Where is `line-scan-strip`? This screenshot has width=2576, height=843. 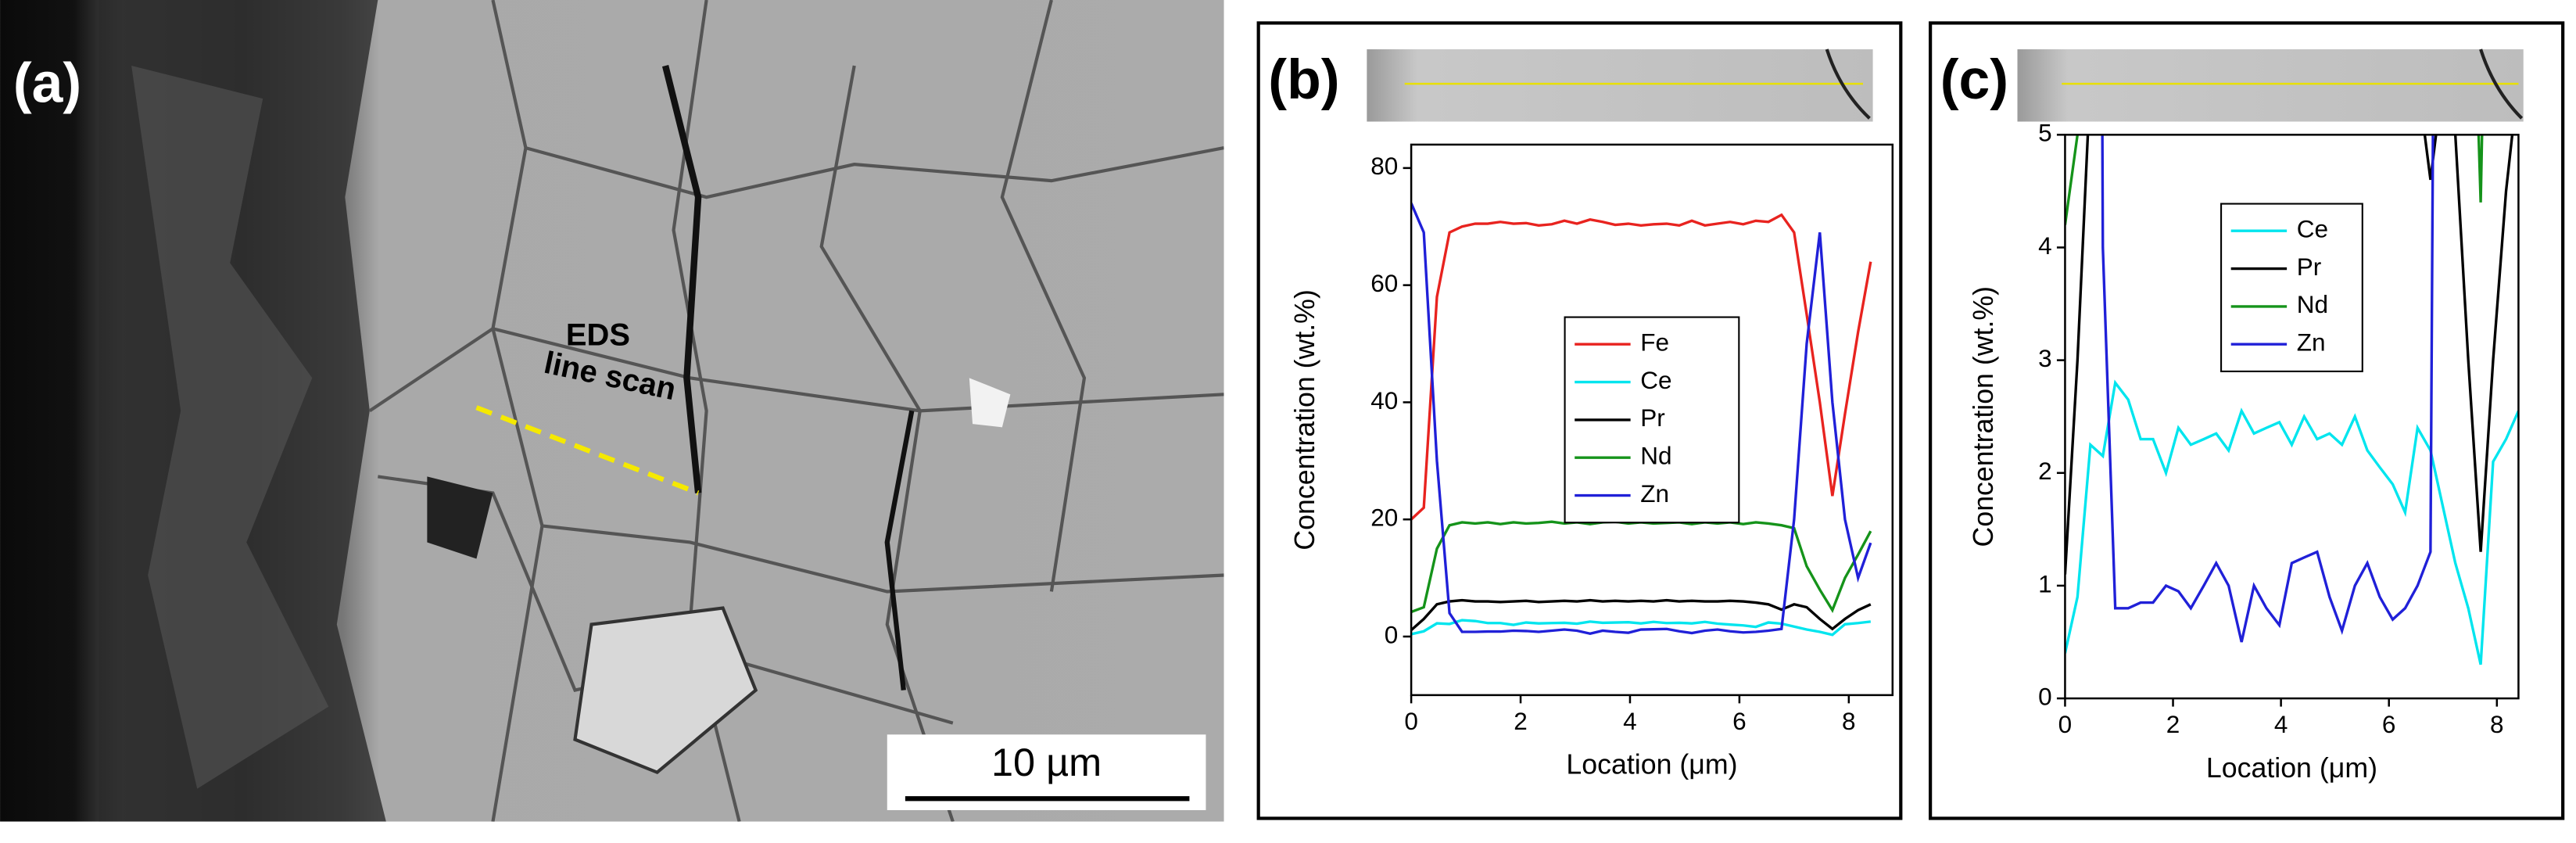 line-scan-strip is located at coordinates (1945, 85).